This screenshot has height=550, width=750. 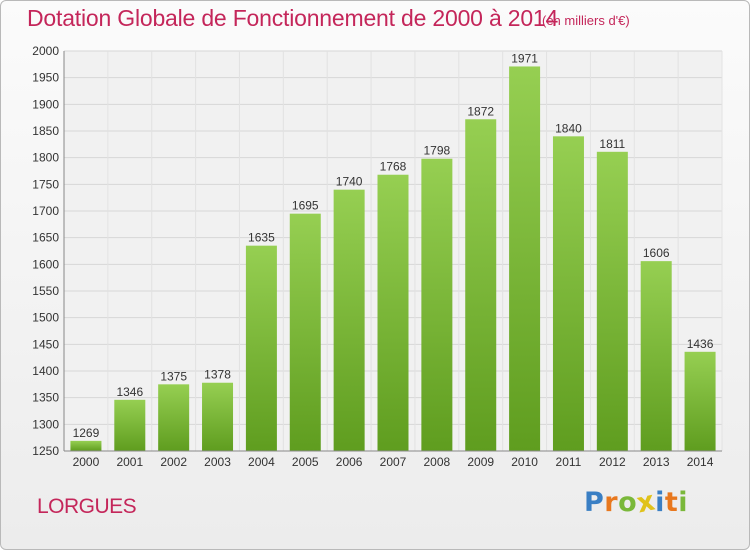 I want to click on data-label-2006: 1740, so click(x=349, y=182).